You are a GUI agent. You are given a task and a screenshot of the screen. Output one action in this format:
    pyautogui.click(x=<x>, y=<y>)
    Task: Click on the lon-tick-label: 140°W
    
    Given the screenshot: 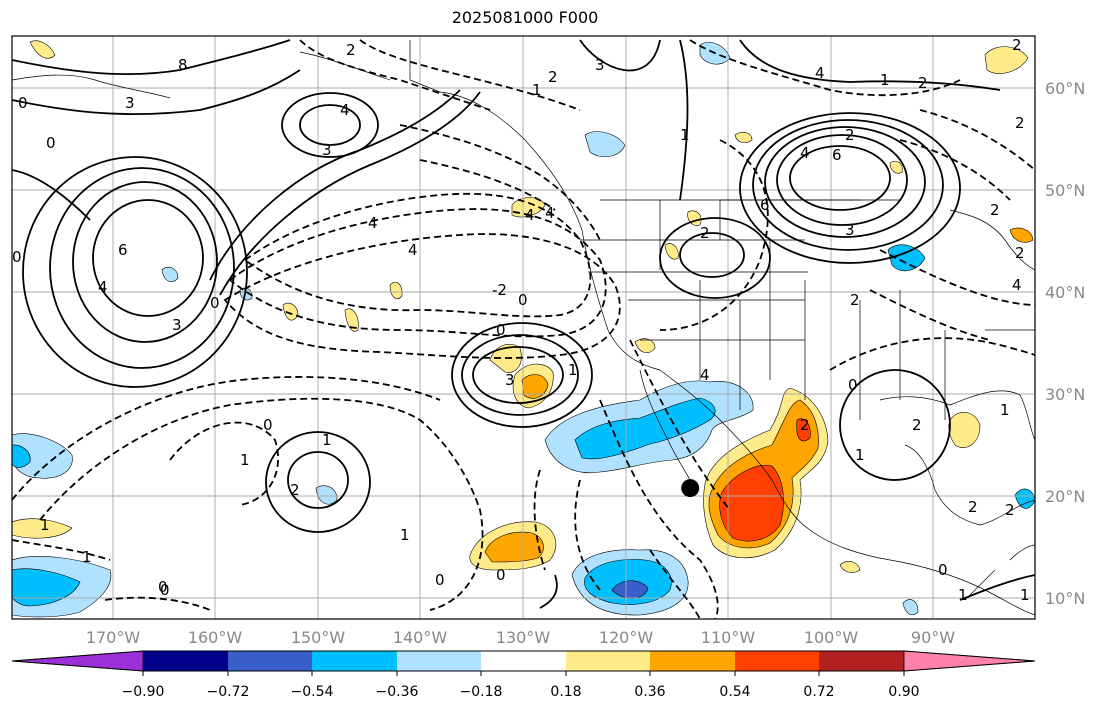 What is the action you would take?
    pyautogui.click(x=420, y=637)
    